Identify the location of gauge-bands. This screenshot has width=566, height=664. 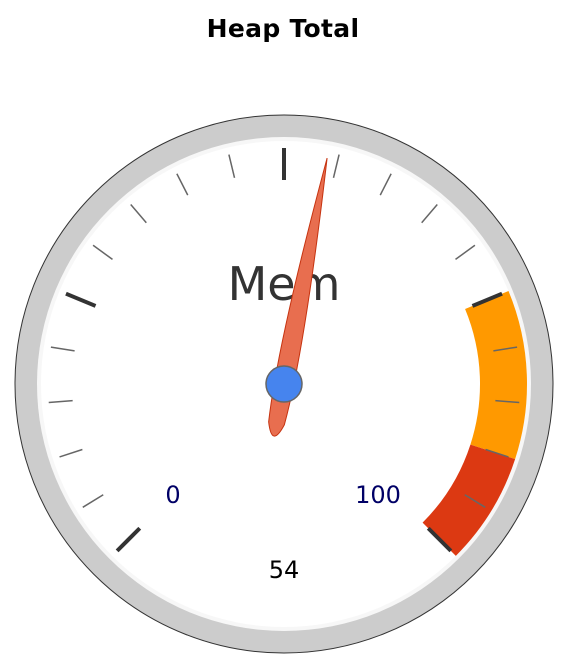
(474, 423).